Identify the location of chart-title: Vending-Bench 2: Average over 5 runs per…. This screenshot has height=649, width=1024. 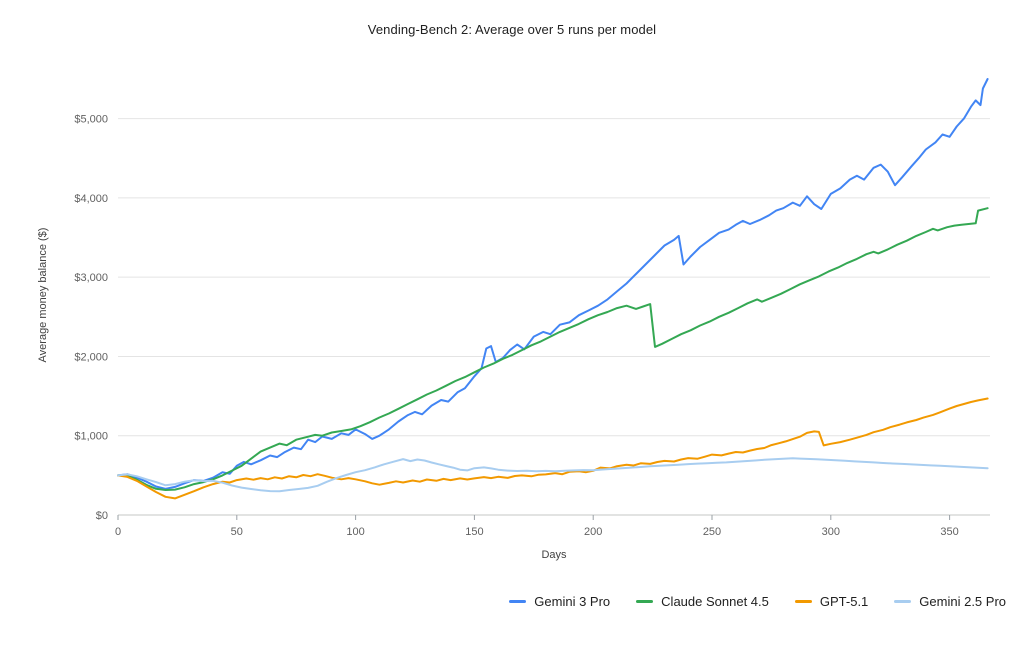
(512, 29).